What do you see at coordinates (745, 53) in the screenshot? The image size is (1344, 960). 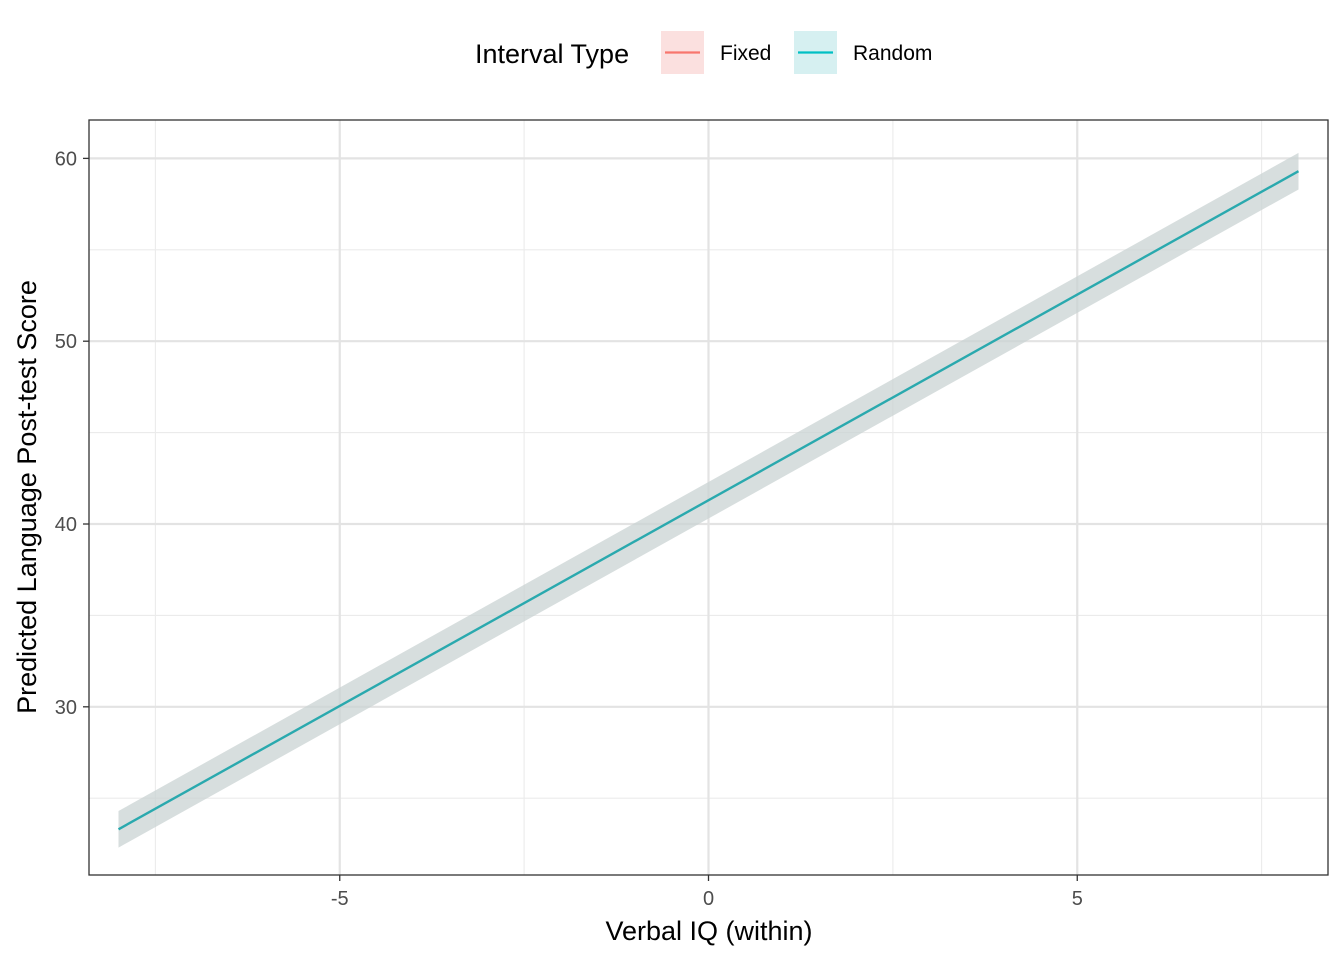 I see `legend-label-fixed: Fixed` at bounding box center [745, 53].